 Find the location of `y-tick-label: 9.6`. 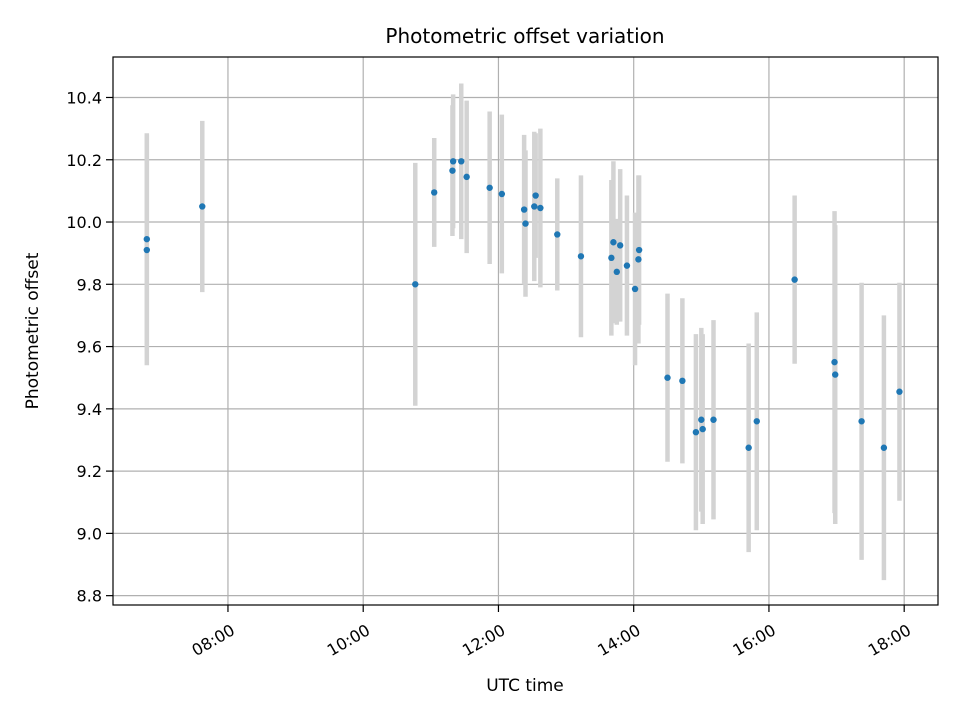

y-tick-label: 9.6 is located at coordinates (89, 347).